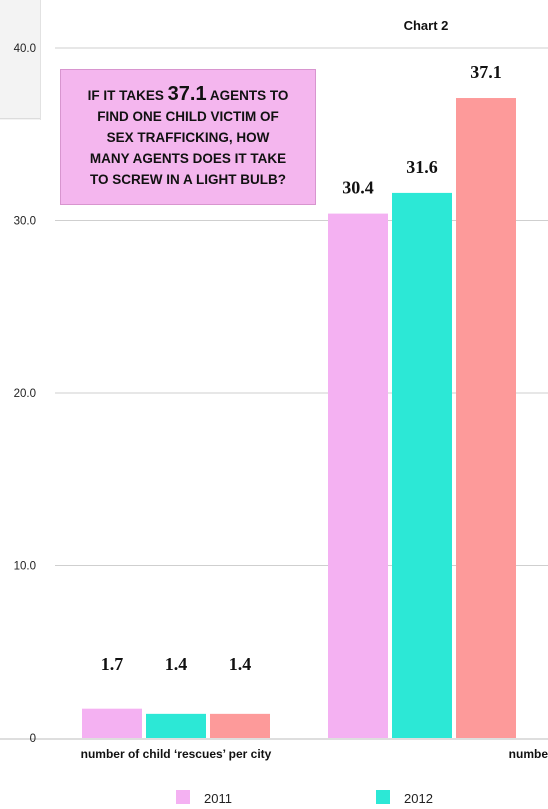 The image size is (548, 809). Describe the element at coordinates (25, 567) in the screenshot. I see `y-tick-label: 10.0` at that location.